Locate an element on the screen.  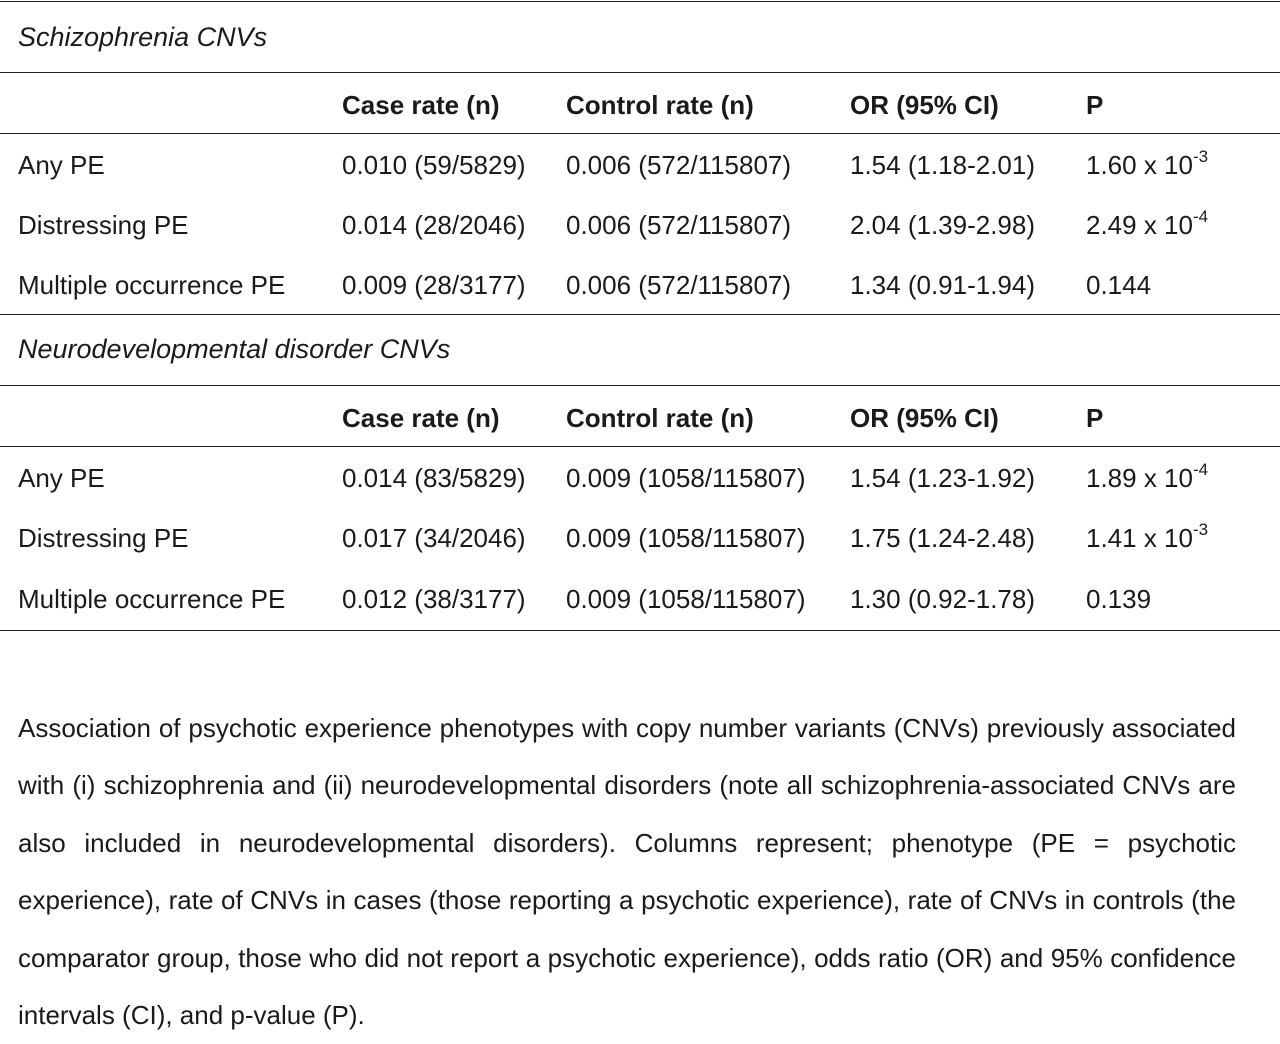
cell-case-rate: 0.012 (38/3177) is located at coordinates (434, 599).